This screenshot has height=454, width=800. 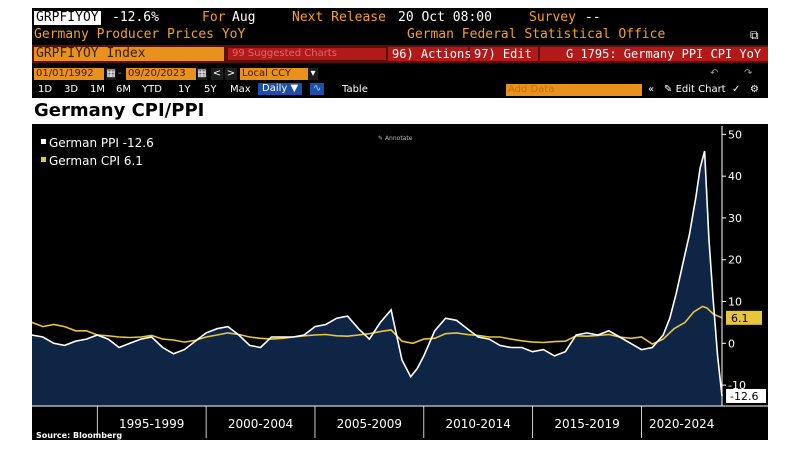 I want to click on undo-icon: ↶, so click(x=714, y=73).